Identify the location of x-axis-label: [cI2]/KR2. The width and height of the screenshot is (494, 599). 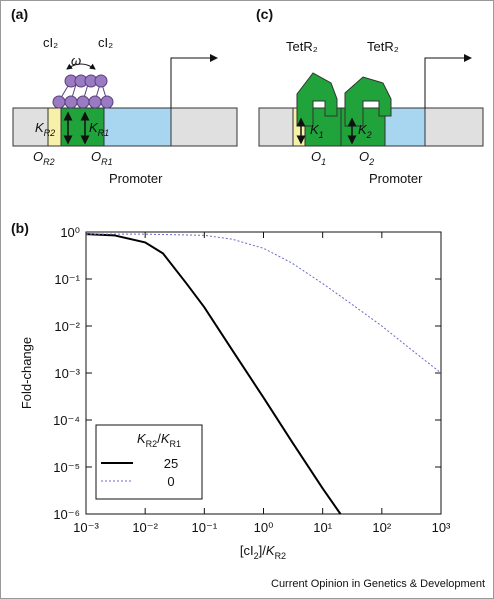
(263, 552).